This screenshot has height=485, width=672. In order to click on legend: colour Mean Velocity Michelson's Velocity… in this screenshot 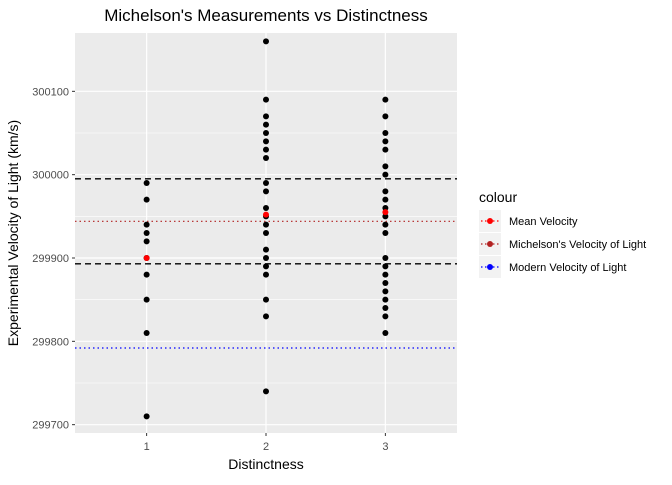, I will do `click(562, 233)`.